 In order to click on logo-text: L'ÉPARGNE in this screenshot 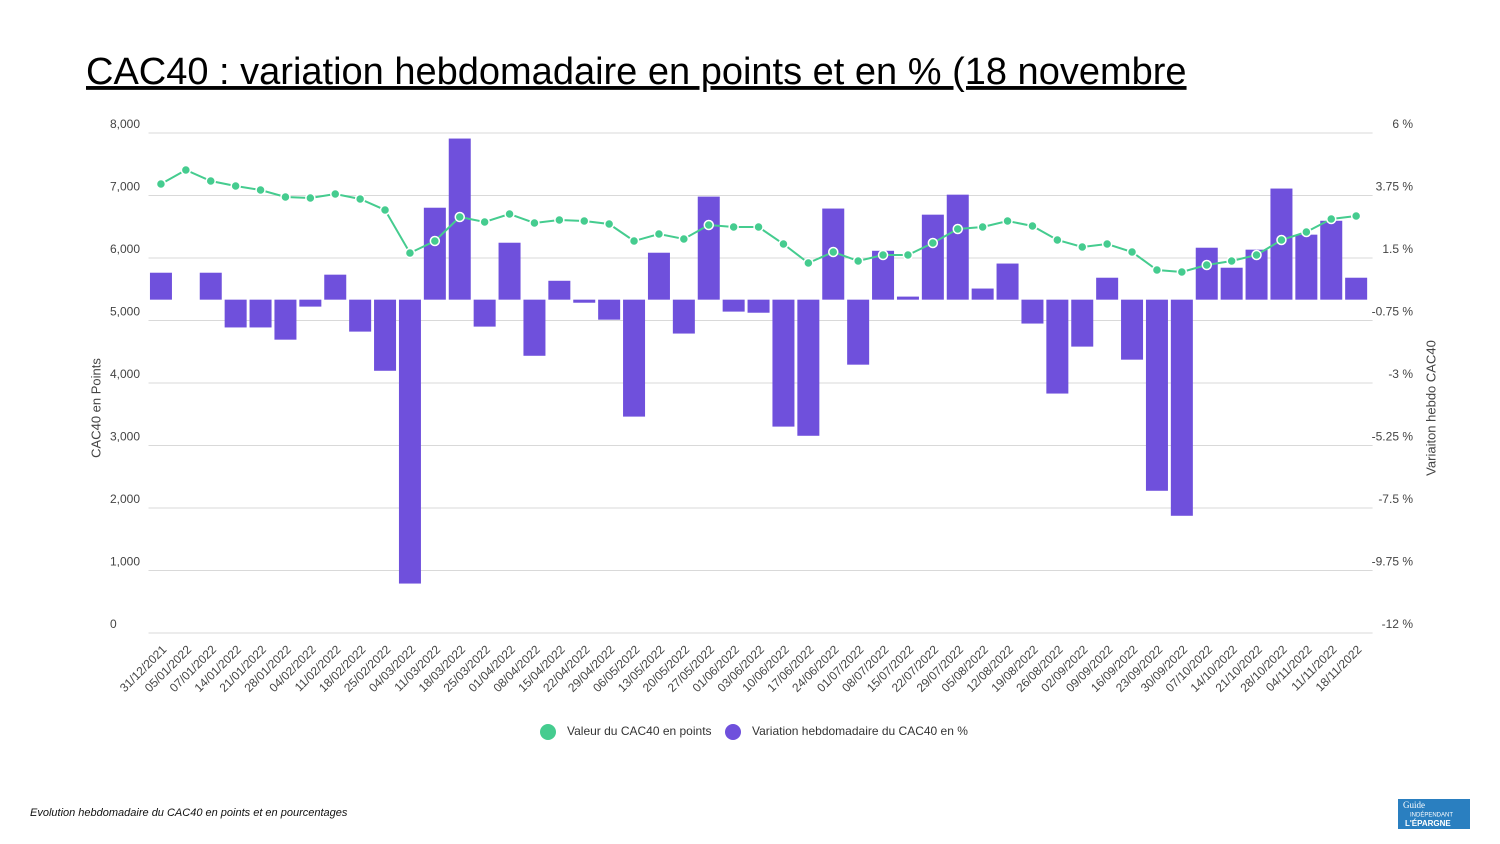, I will do `click(1428, 823)`.